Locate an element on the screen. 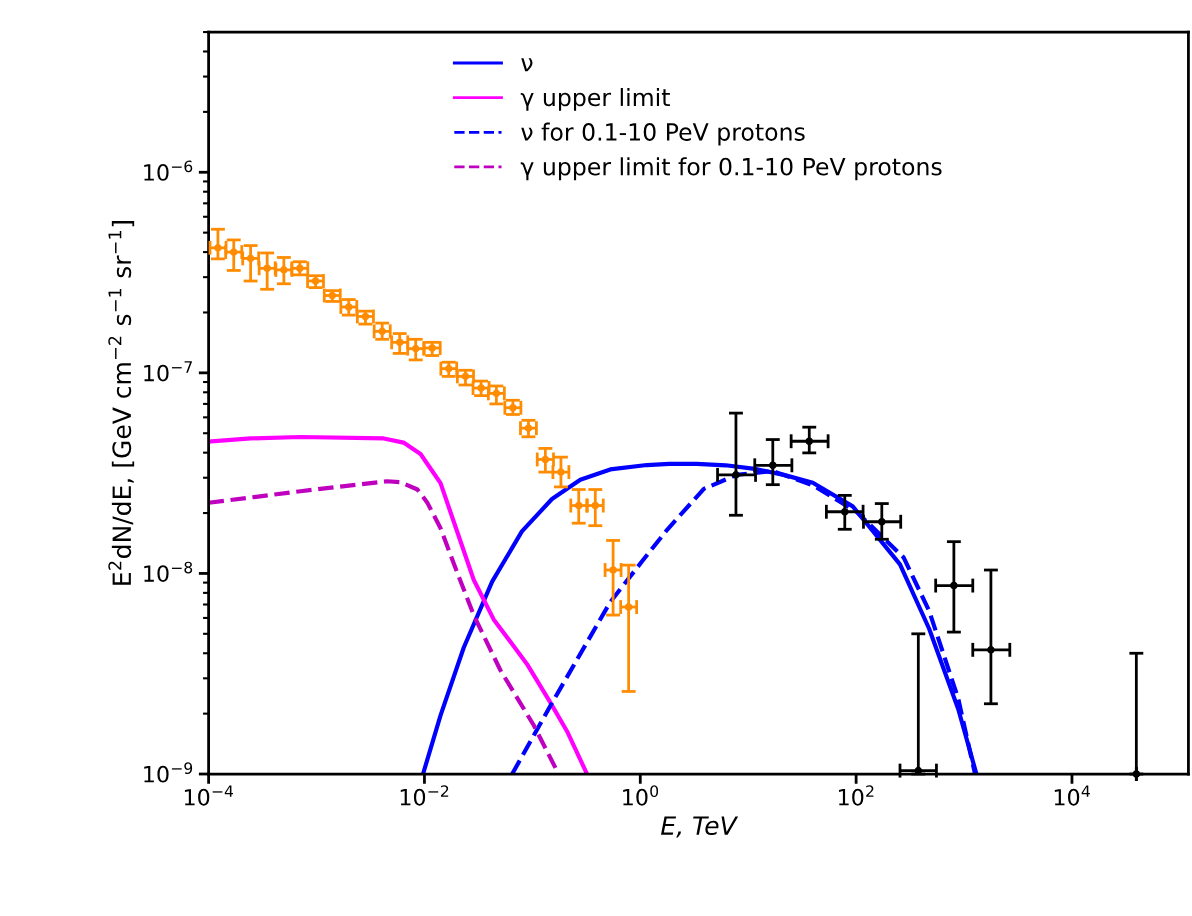 This screenshot has height=916, width=1192. text: E$^{2}$dN/dE, [GeV cm$^{−2}$ s$^{−1}$ sr$^{−1}$] is located at coordinates (121, 403).